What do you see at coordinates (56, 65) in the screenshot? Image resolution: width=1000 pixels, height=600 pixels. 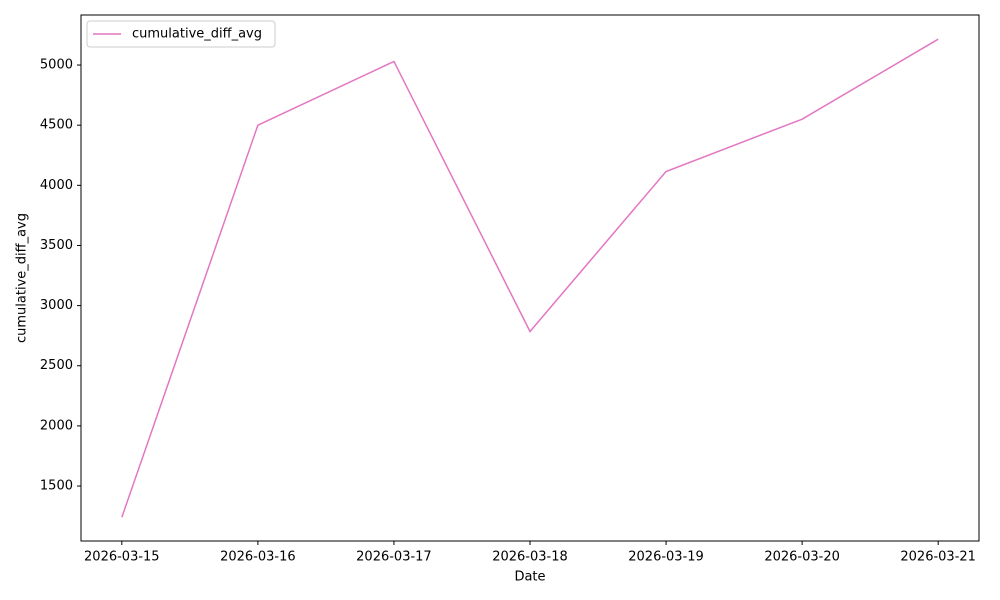 I see `y-tick-label: 5000` at bounding box center [56, 65].